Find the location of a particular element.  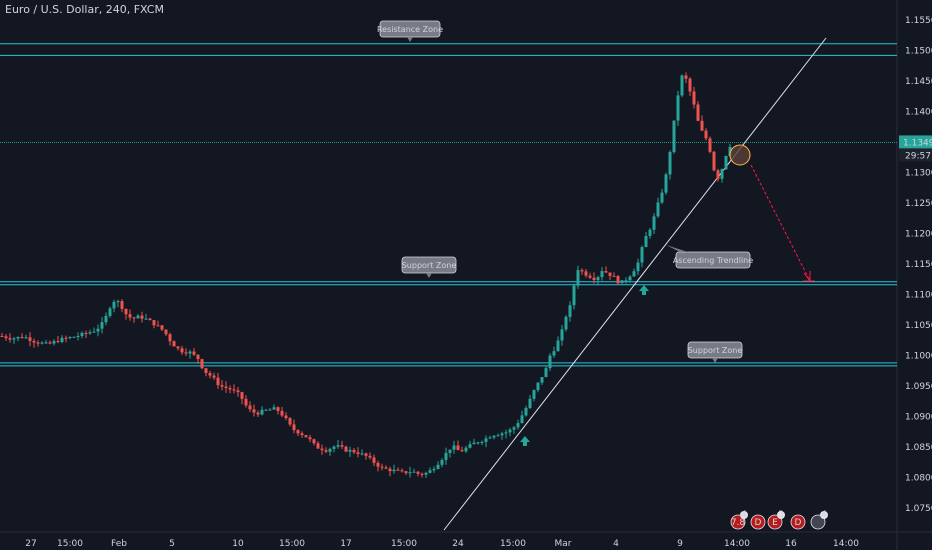

x-tick-label: Feb is located at coordinates (119, 544).